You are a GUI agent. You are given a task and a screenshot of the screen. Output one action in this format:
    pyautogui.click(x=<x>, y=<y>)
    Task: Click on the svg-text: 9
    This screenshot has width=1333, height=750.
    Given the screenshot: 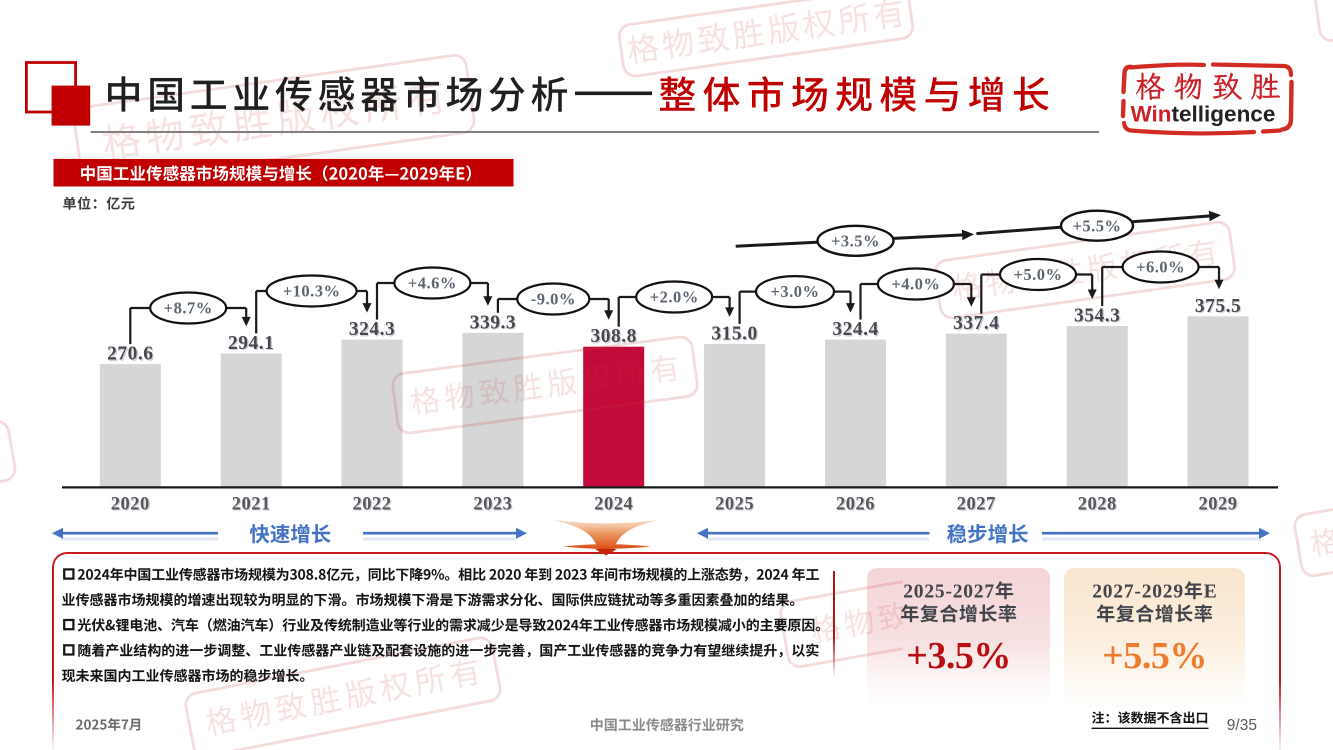 What is the action you would take?
    pyautogui.click(x=1178, y=592)
    